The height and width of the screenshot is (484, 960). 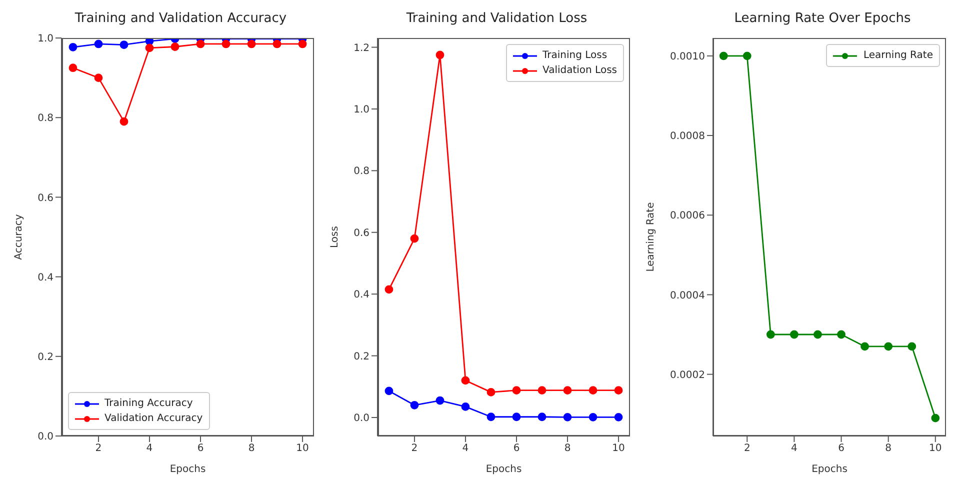 I want to click on y-tick-label: 0.0008, so click(x=687, y=136).